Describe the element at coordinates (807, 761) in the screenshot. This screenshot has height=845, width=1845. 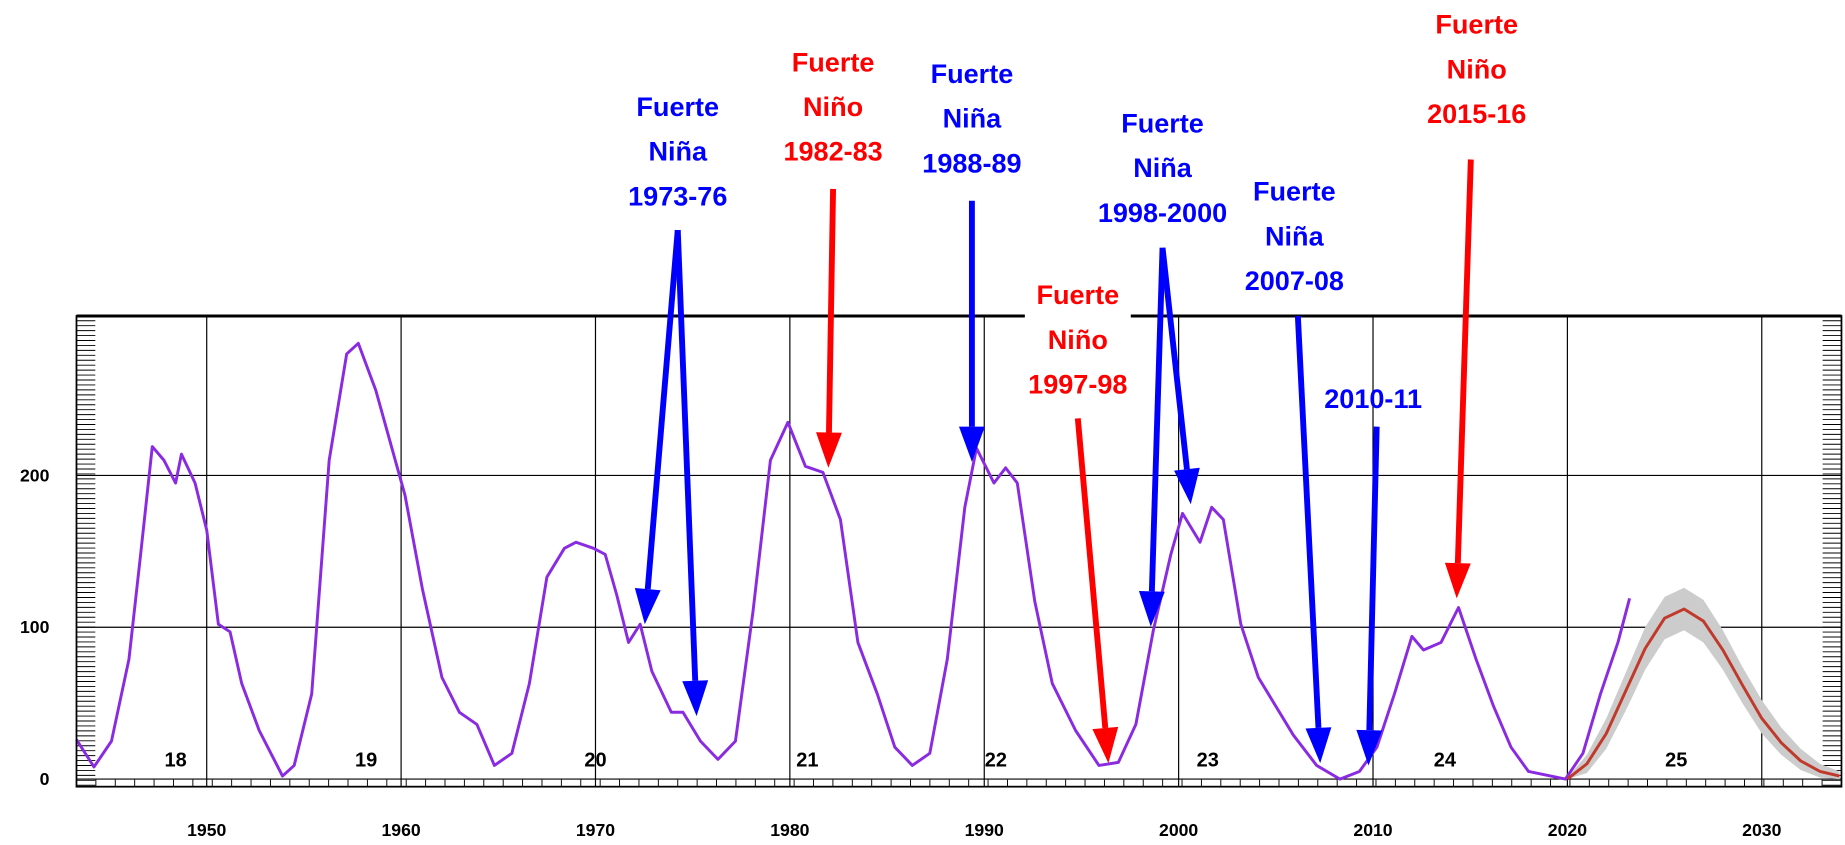
I see `cycle-label: 21` at that location.